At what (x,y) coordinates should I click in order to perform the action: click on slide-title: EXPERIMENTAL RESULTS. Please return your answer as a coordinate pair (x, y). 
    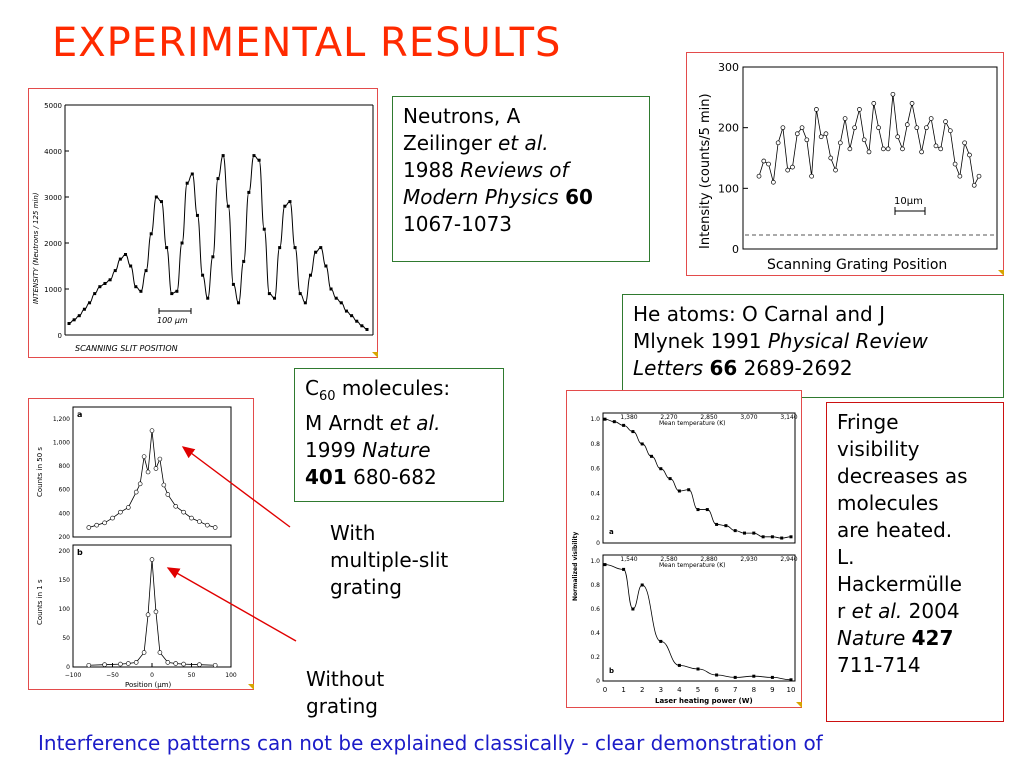
    Looking at the image, I should click on (307, 43).